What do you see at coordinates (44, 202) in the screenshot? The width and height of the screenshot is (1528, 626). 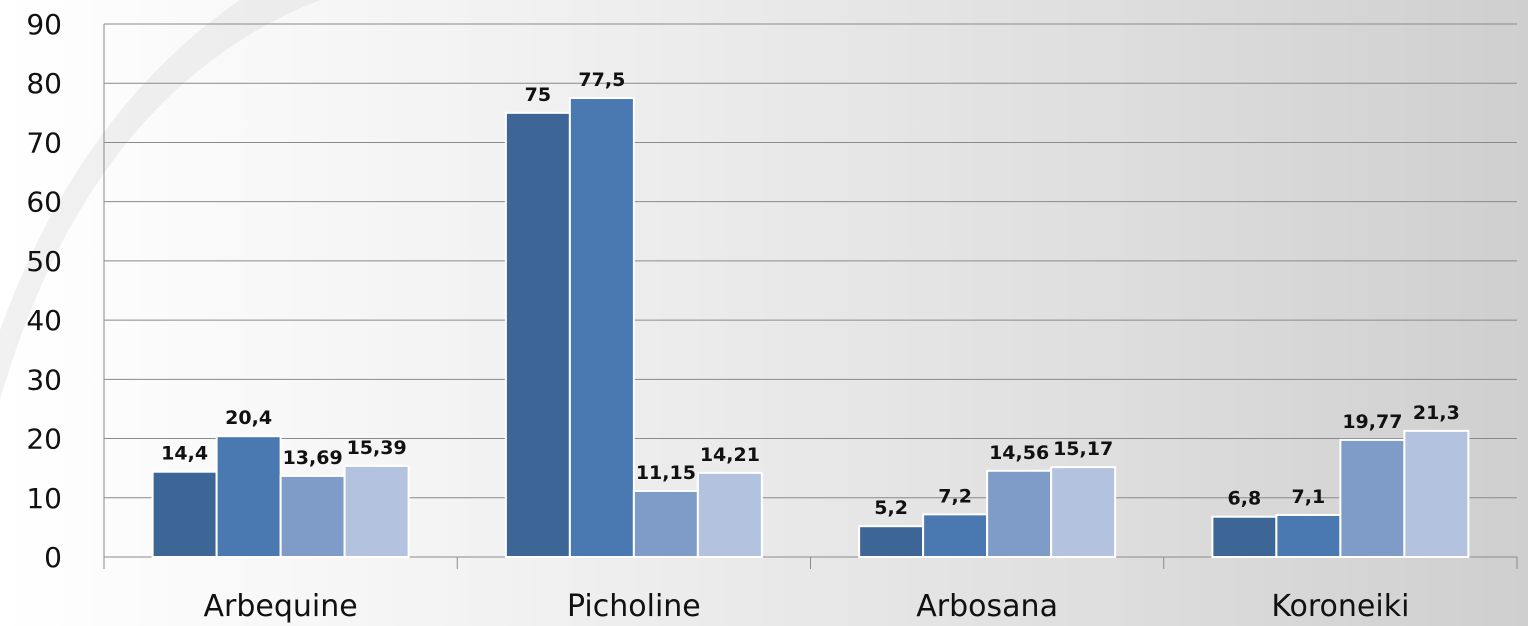 I see `y-tick-label: 60` at bounding box center [44, 202].